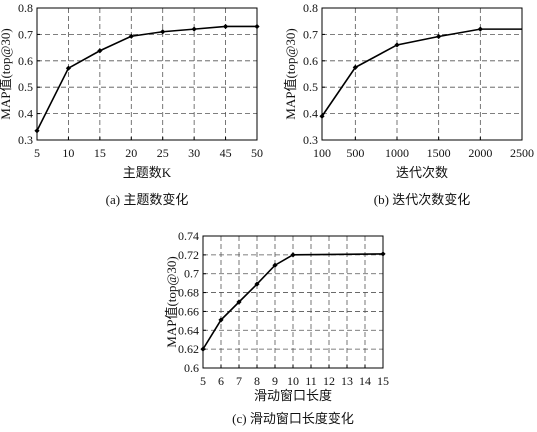 Image resolution: width=537 pixels, height=432 pixels. I want to click on x-tick-label: 6, so click(221, 381).